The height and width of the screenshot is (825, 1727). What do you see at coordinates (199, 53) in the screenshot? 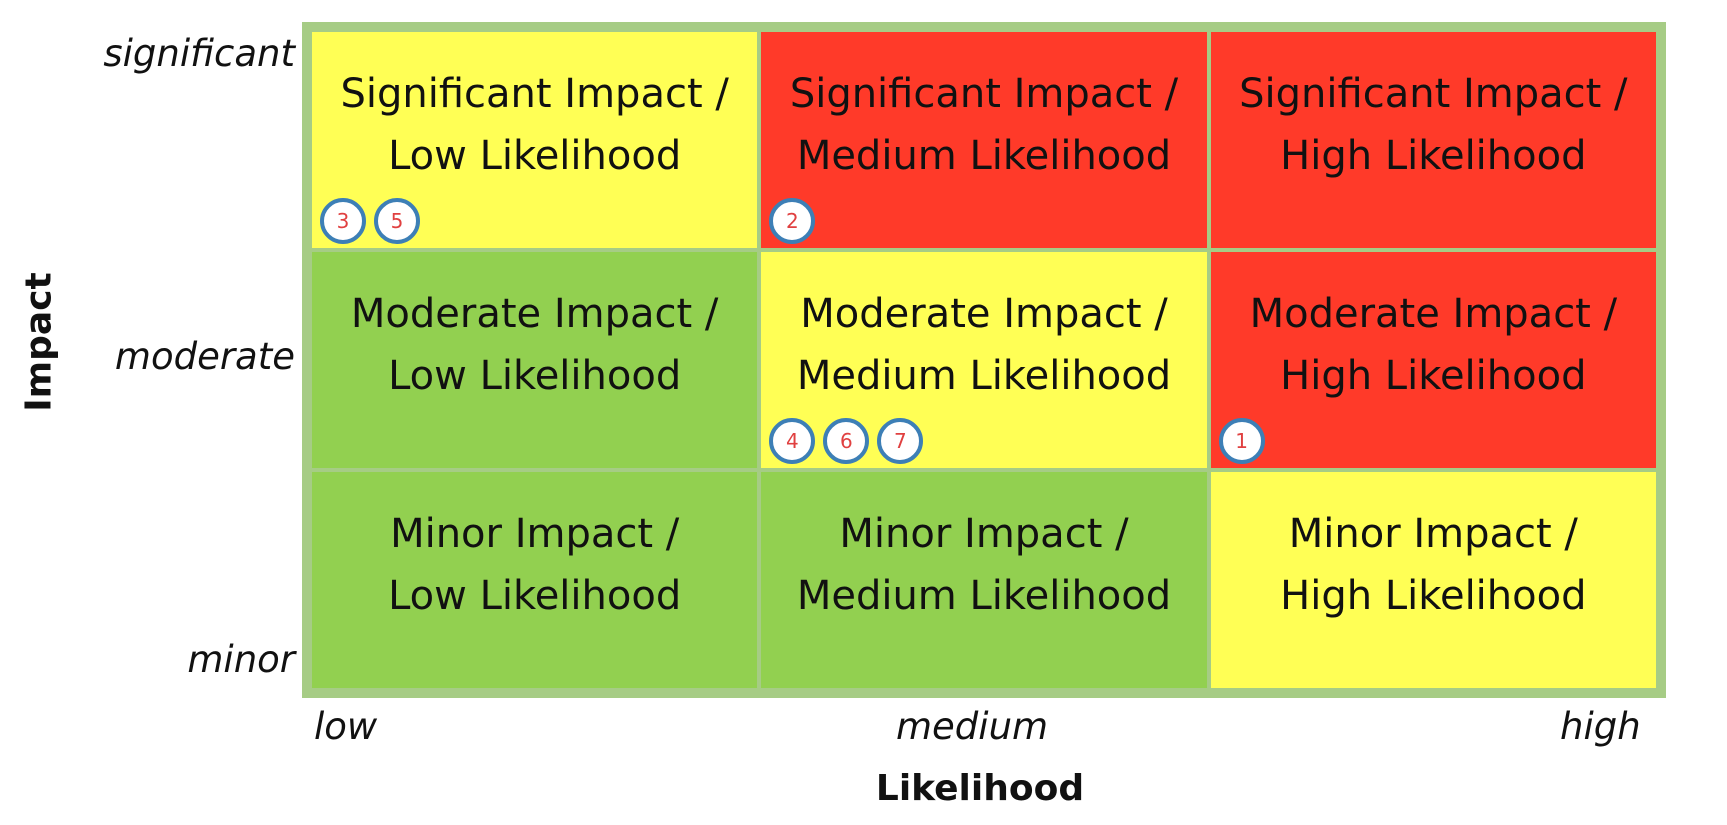
I see `y-tick-significant: significant` at bounding box center [199, 53].